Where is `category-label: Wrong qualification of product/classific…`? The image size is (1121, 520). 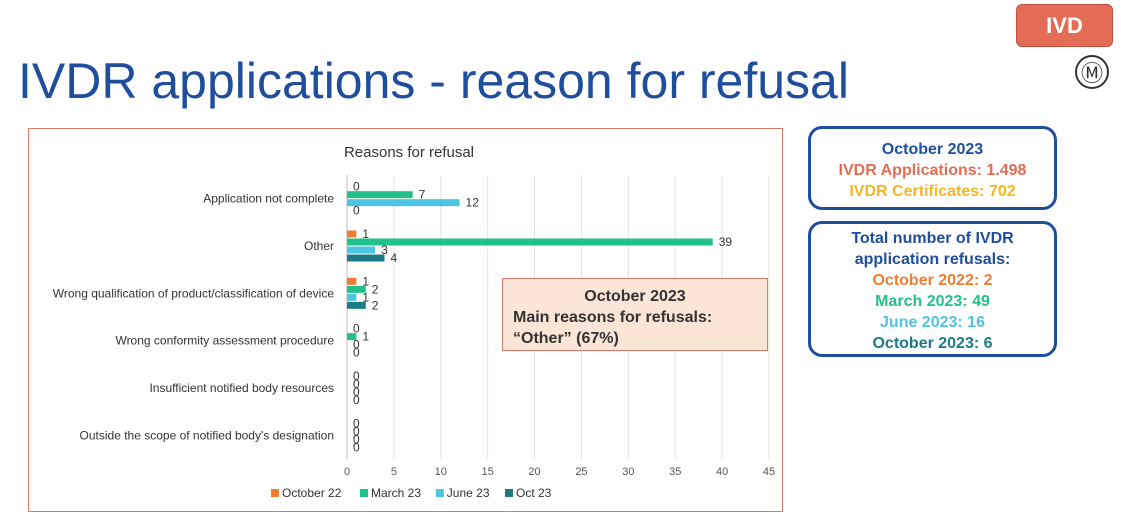
category-label: Wrong qualification of product/classific… is located at coordinates (194, 293).